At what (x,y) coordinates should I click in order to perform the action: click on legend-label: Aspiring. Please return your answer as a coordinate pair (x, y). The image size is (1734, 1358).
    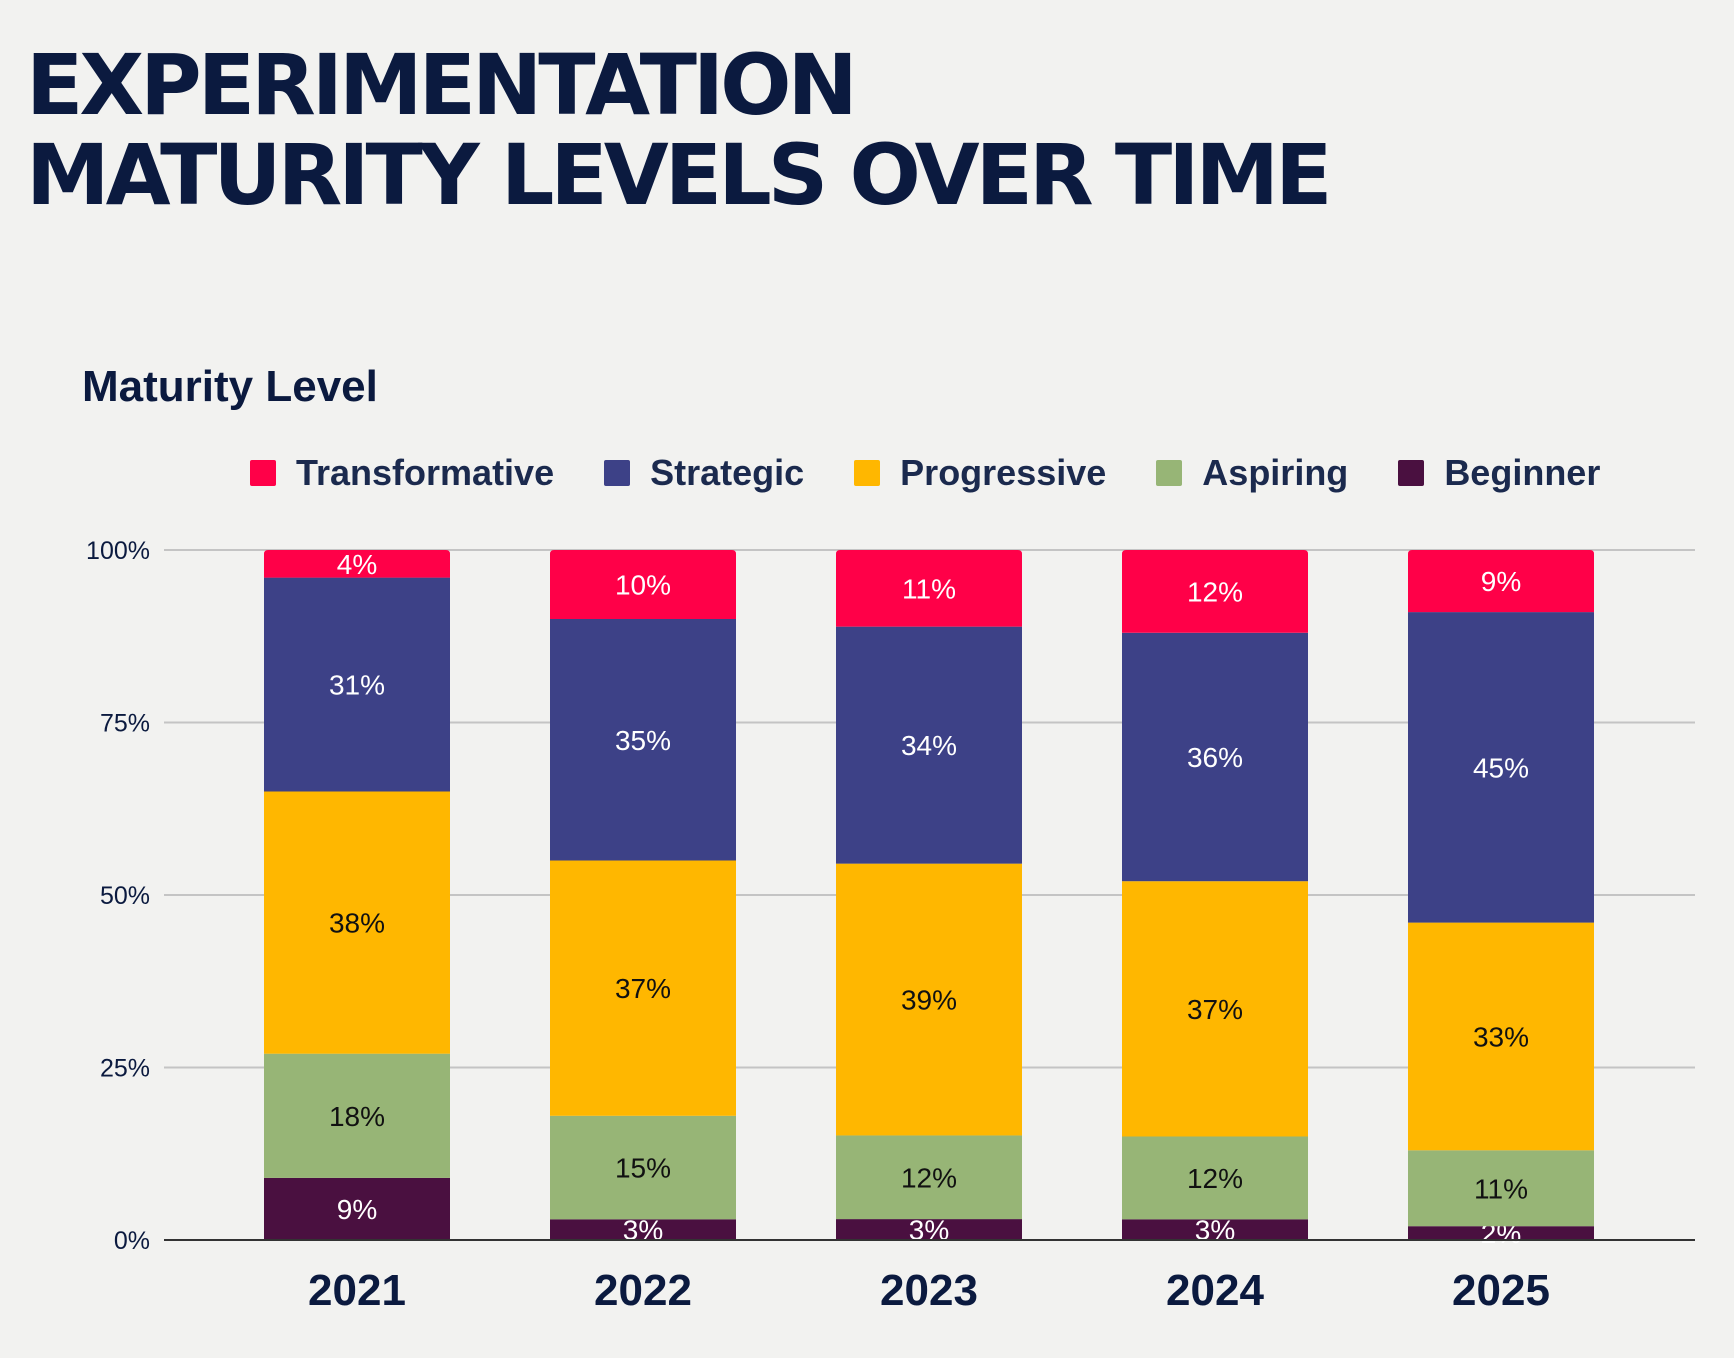
    Looking at the image, I should click on (1275, 472).